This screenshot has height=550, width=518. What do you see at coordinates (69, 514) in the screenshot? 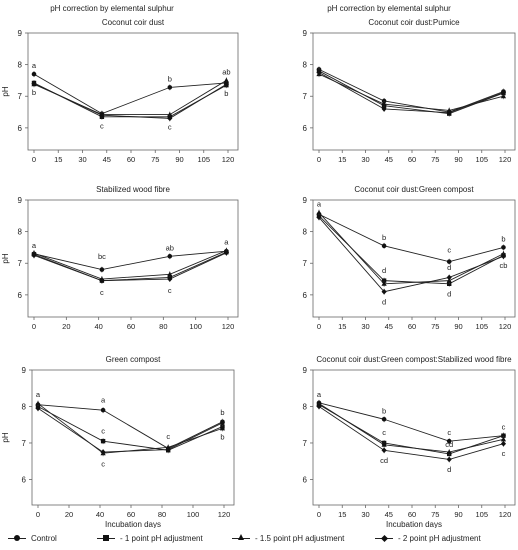
I see `panel-5-xtick-label: 20` at bounding box center [69, 514].